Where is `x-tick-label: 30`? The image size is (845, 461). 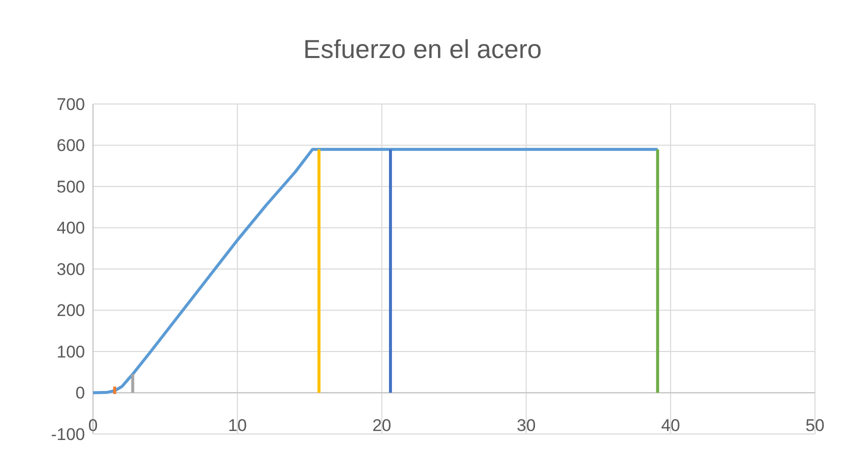 x-tick-label: 30 is located at coordinates (526, 425).